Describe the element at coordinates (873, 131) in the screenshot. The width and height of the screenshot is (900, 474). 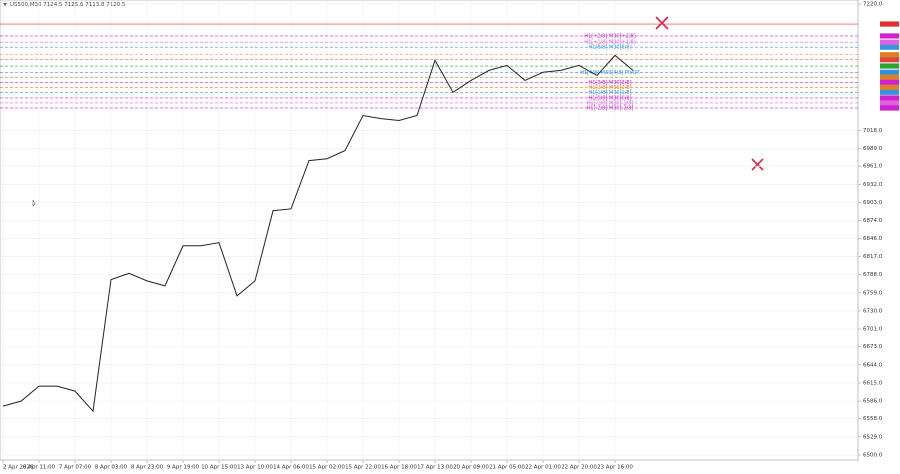
I see `y-tick-label: 7018.0` at that location.